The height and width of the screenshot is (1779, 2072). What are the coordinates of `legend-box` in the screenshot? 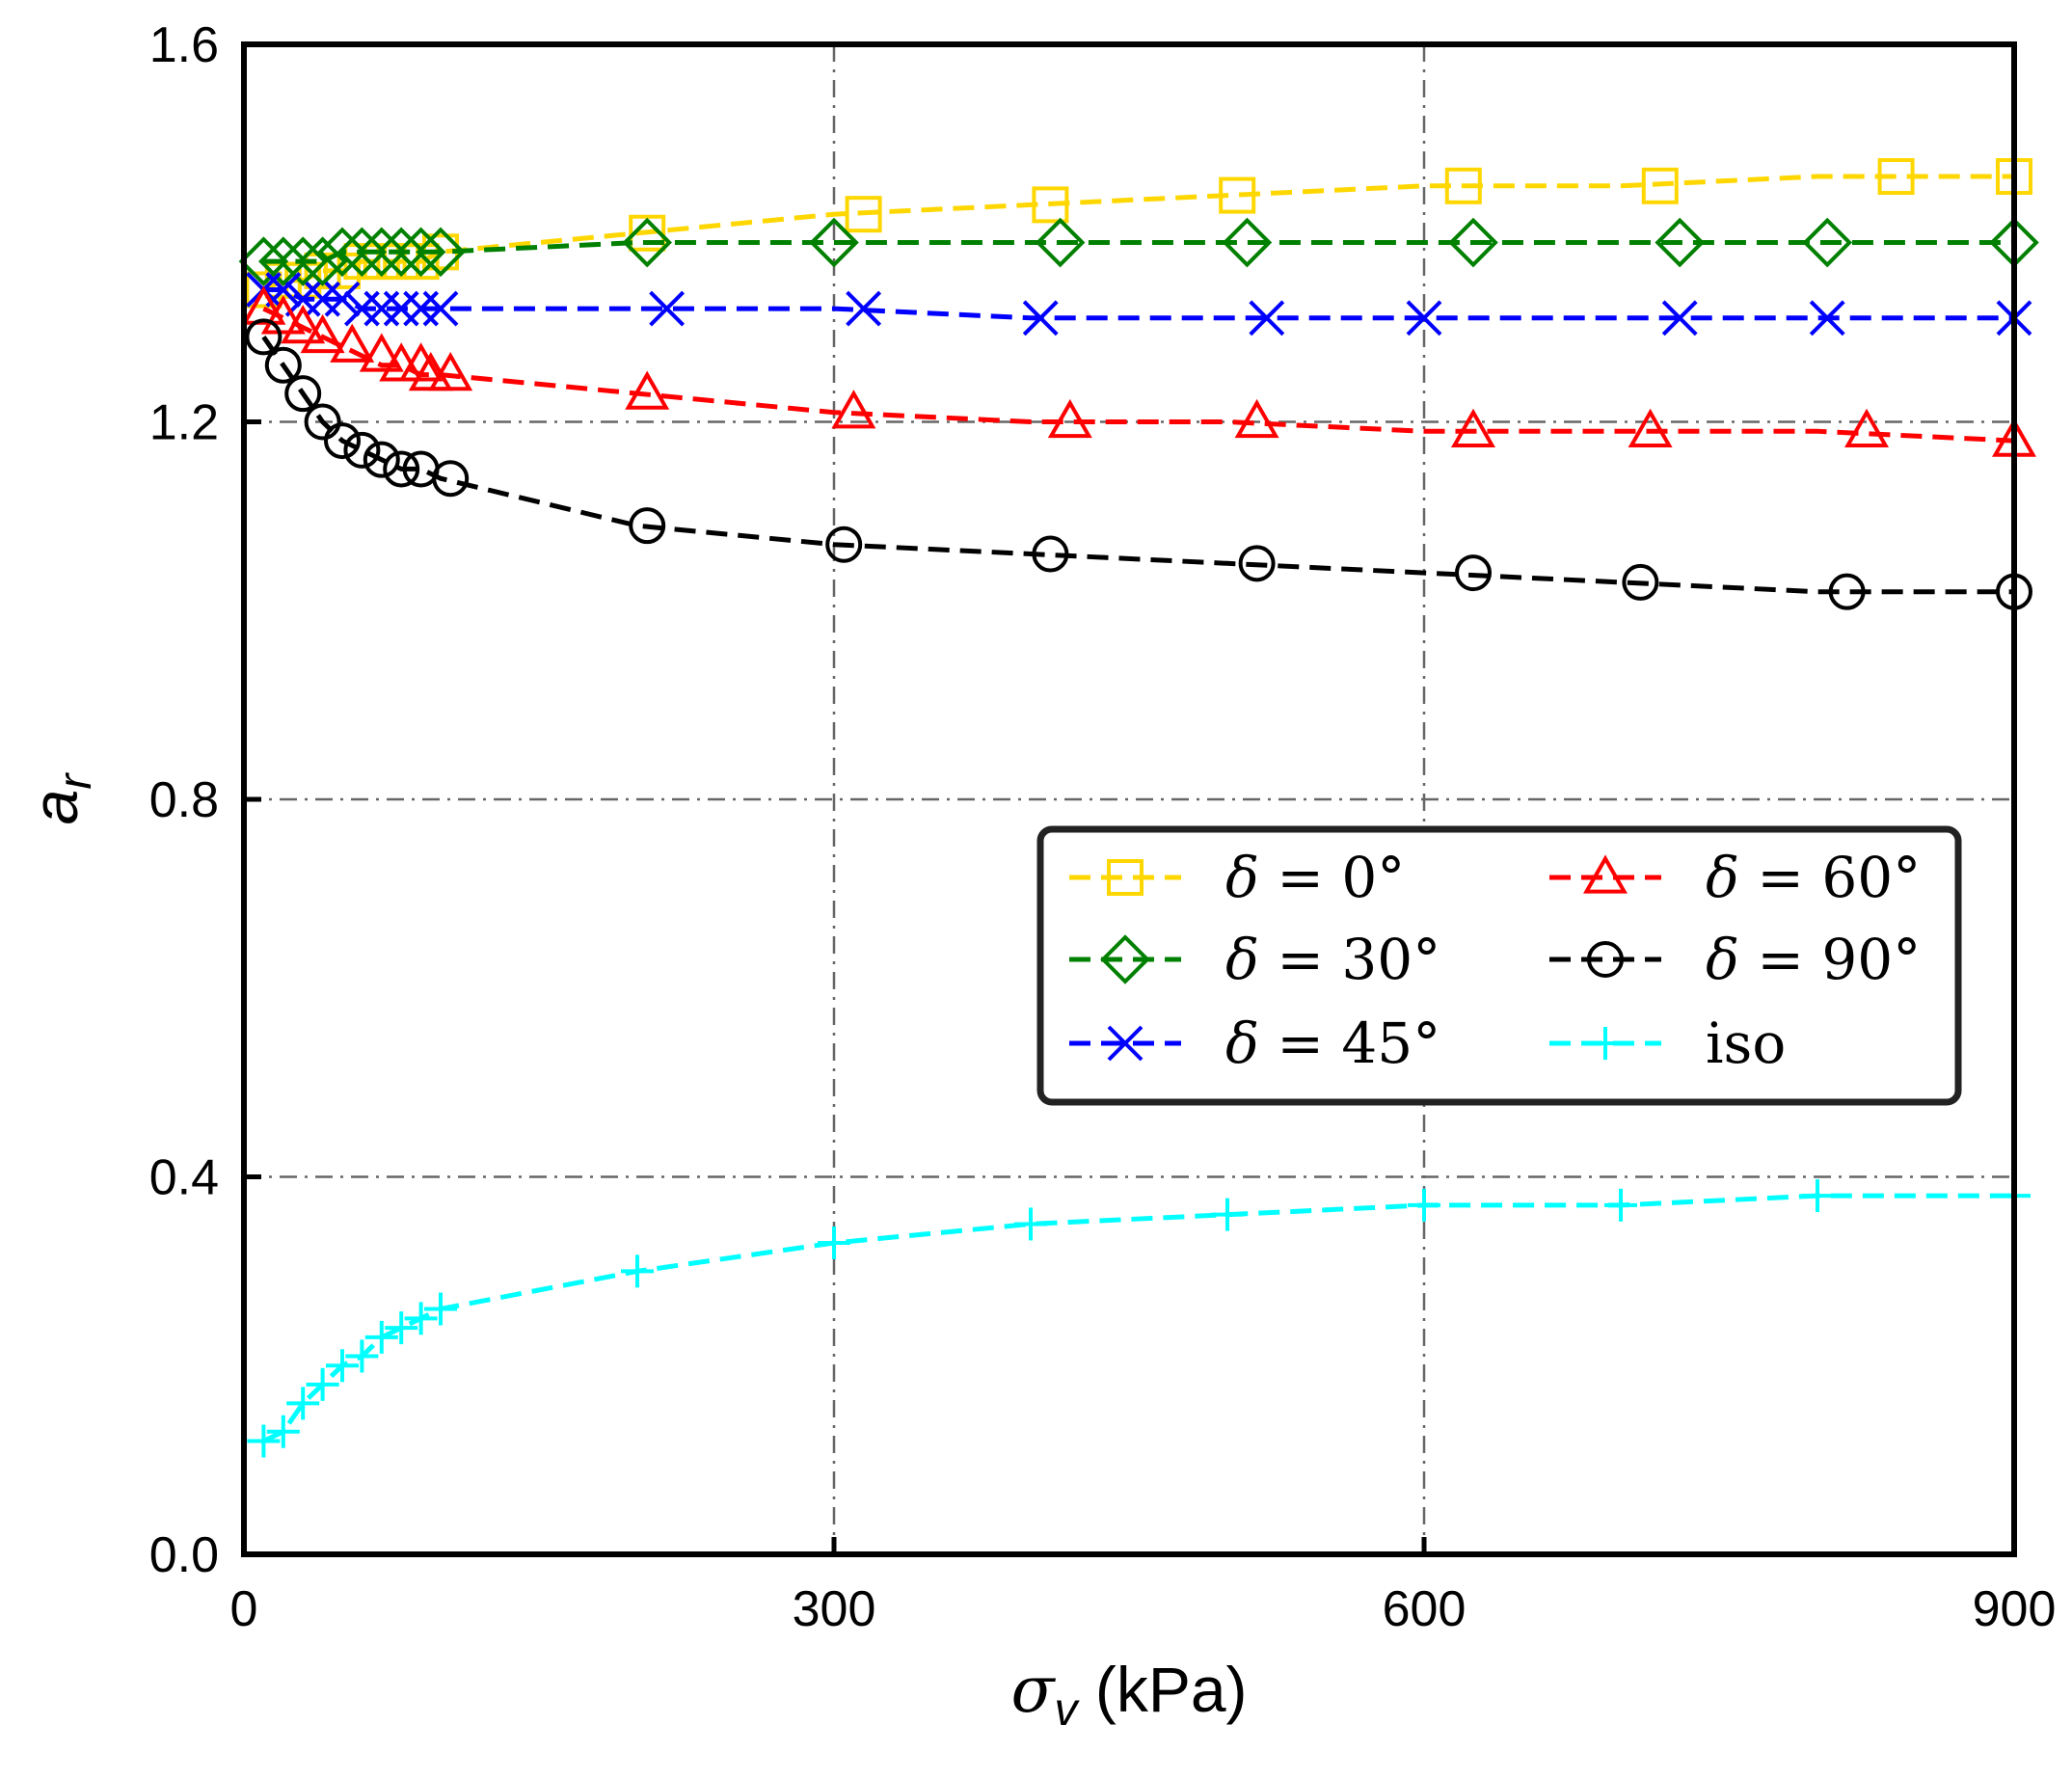 It's located at (1499, 965).